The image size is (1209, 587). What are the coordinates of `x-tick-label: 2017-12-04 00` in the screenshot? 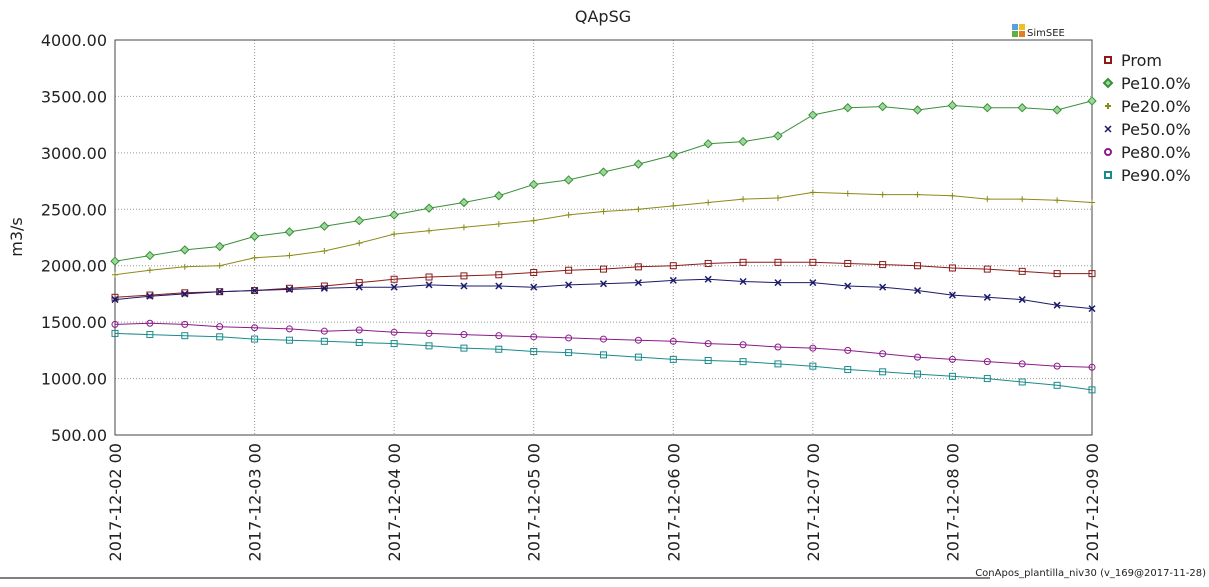 It's located at (394, 502).